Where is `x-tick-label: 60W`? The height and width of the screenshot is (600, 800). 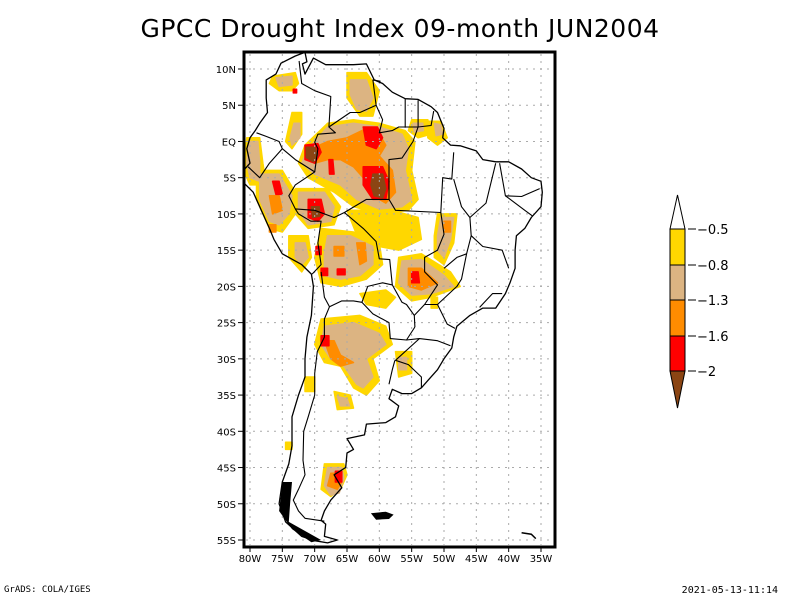 x-tick-label: 60W is located at coordinates (379, 559).